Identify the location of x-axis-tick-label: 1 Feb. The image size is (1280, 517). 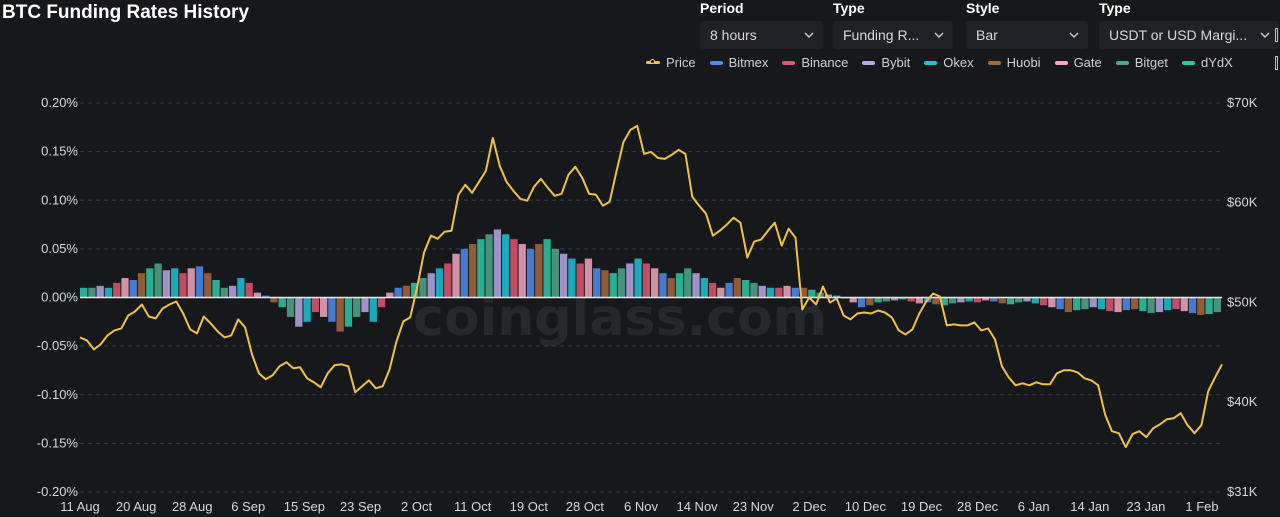
(1201, 506).